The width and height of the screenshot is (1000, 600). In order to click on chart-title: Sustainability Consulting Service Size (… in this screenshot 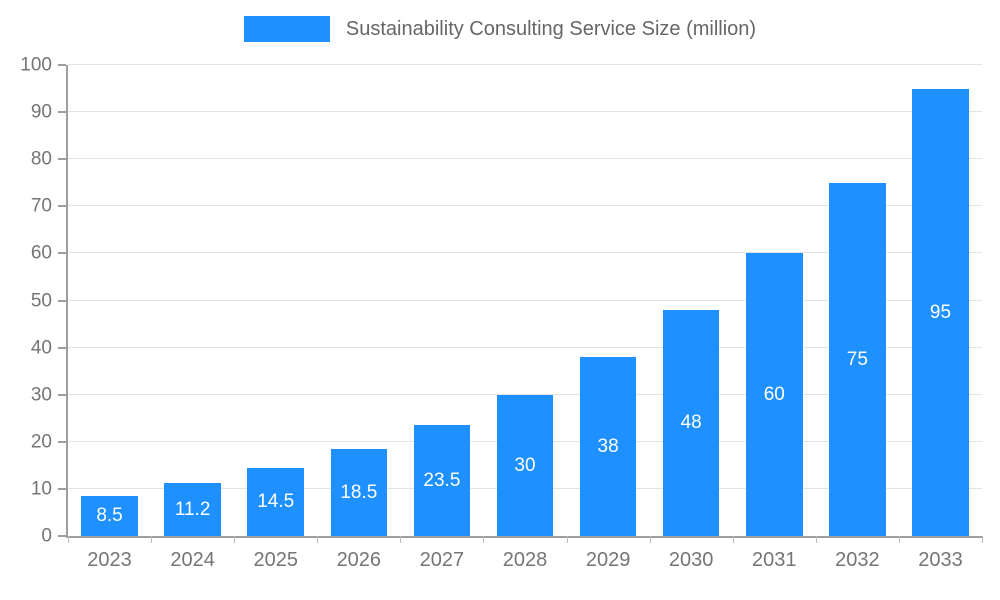, I will do `click(551, 28)`.